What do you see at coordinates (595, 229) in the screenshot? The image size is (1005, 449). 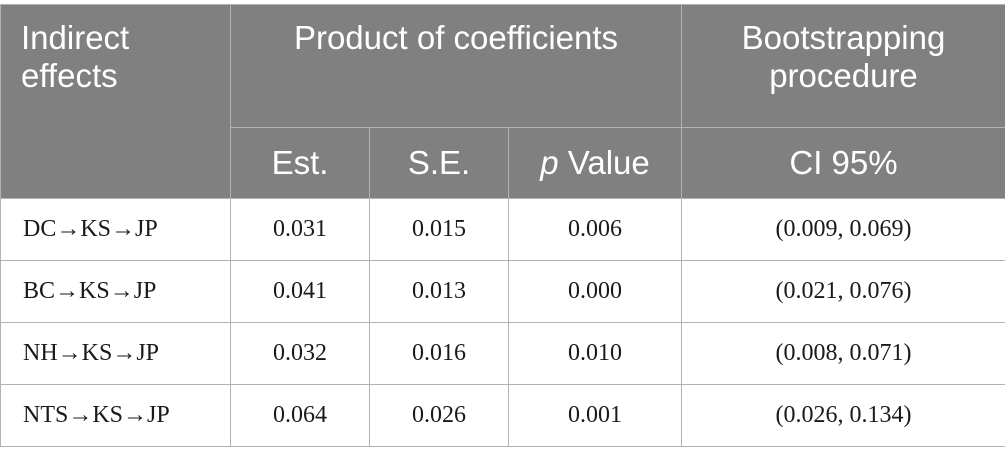 I see `cell-p-value: 0.006` at bounding box center [595, 229].